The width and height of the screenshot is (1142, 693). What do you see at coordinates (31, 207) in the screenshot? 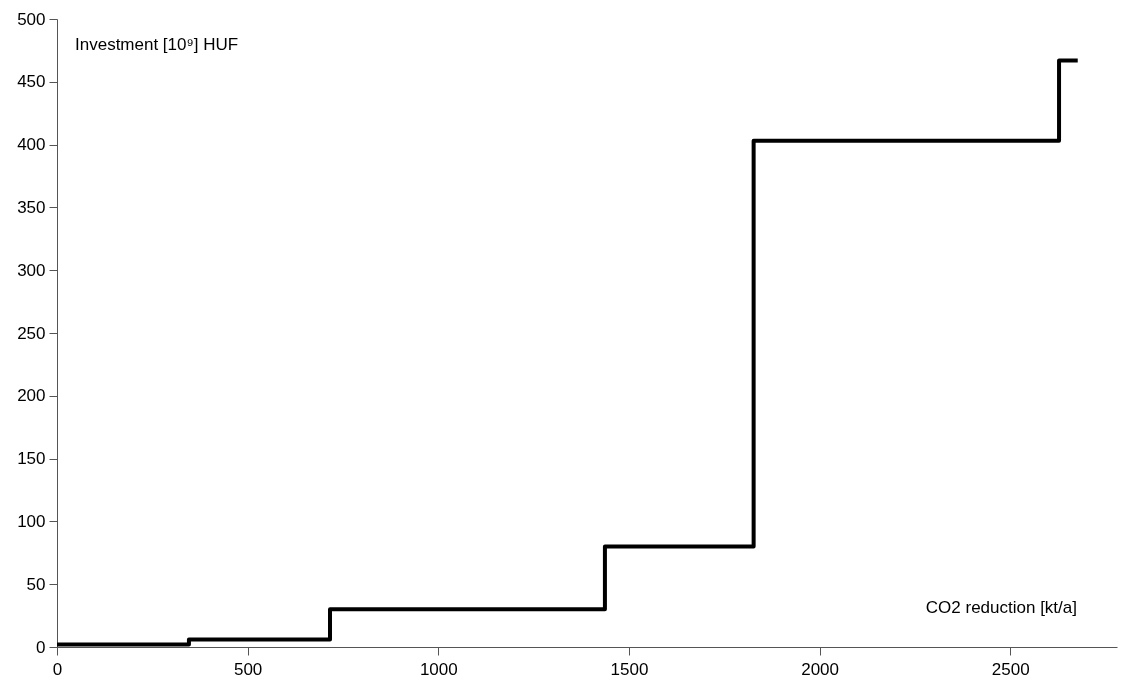
I see `y-tick-label: 350` at bounding box center [31, 207].